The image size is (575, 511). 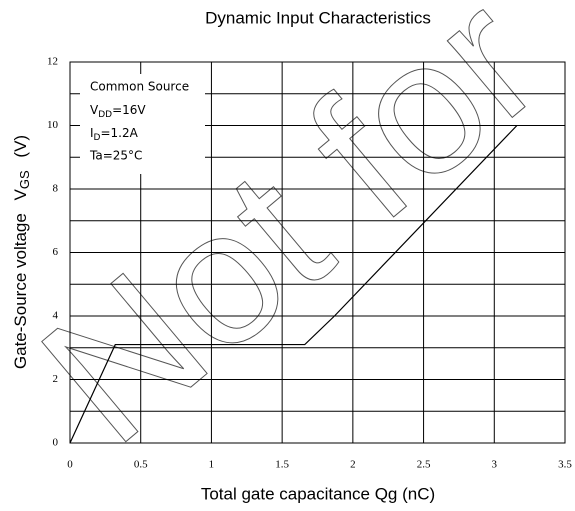 I want to click on y-tick-label: 6, so click(x=56, y=252).